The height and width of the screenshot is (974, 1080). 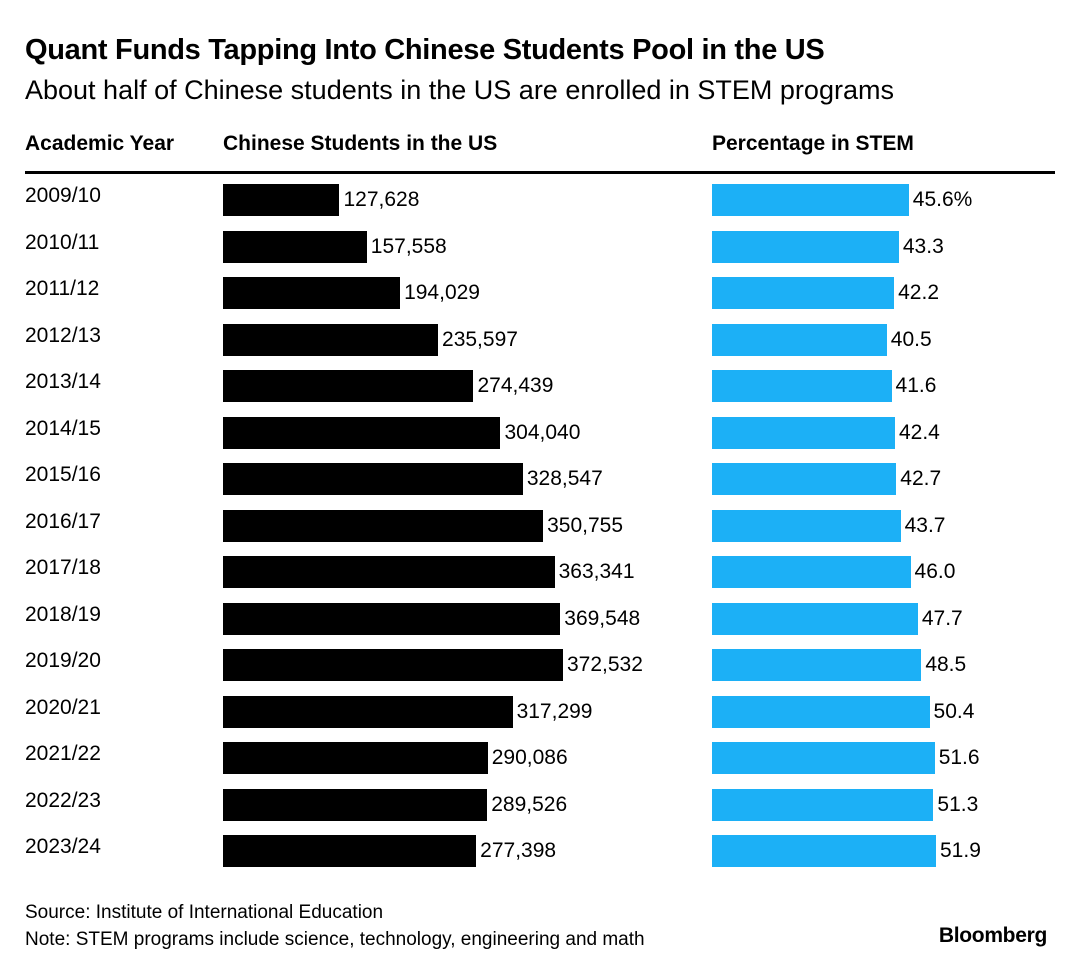 I want to click on students-value-label: 277,398, so click(x=518, y=850).